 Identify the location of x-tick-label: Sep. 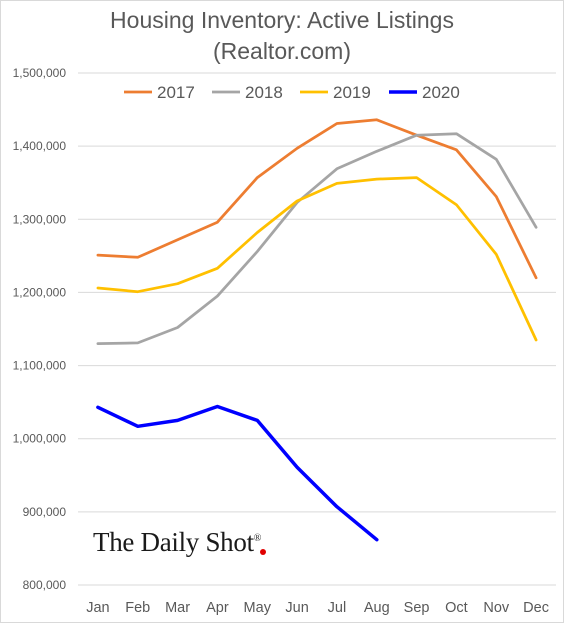
(417, 608).